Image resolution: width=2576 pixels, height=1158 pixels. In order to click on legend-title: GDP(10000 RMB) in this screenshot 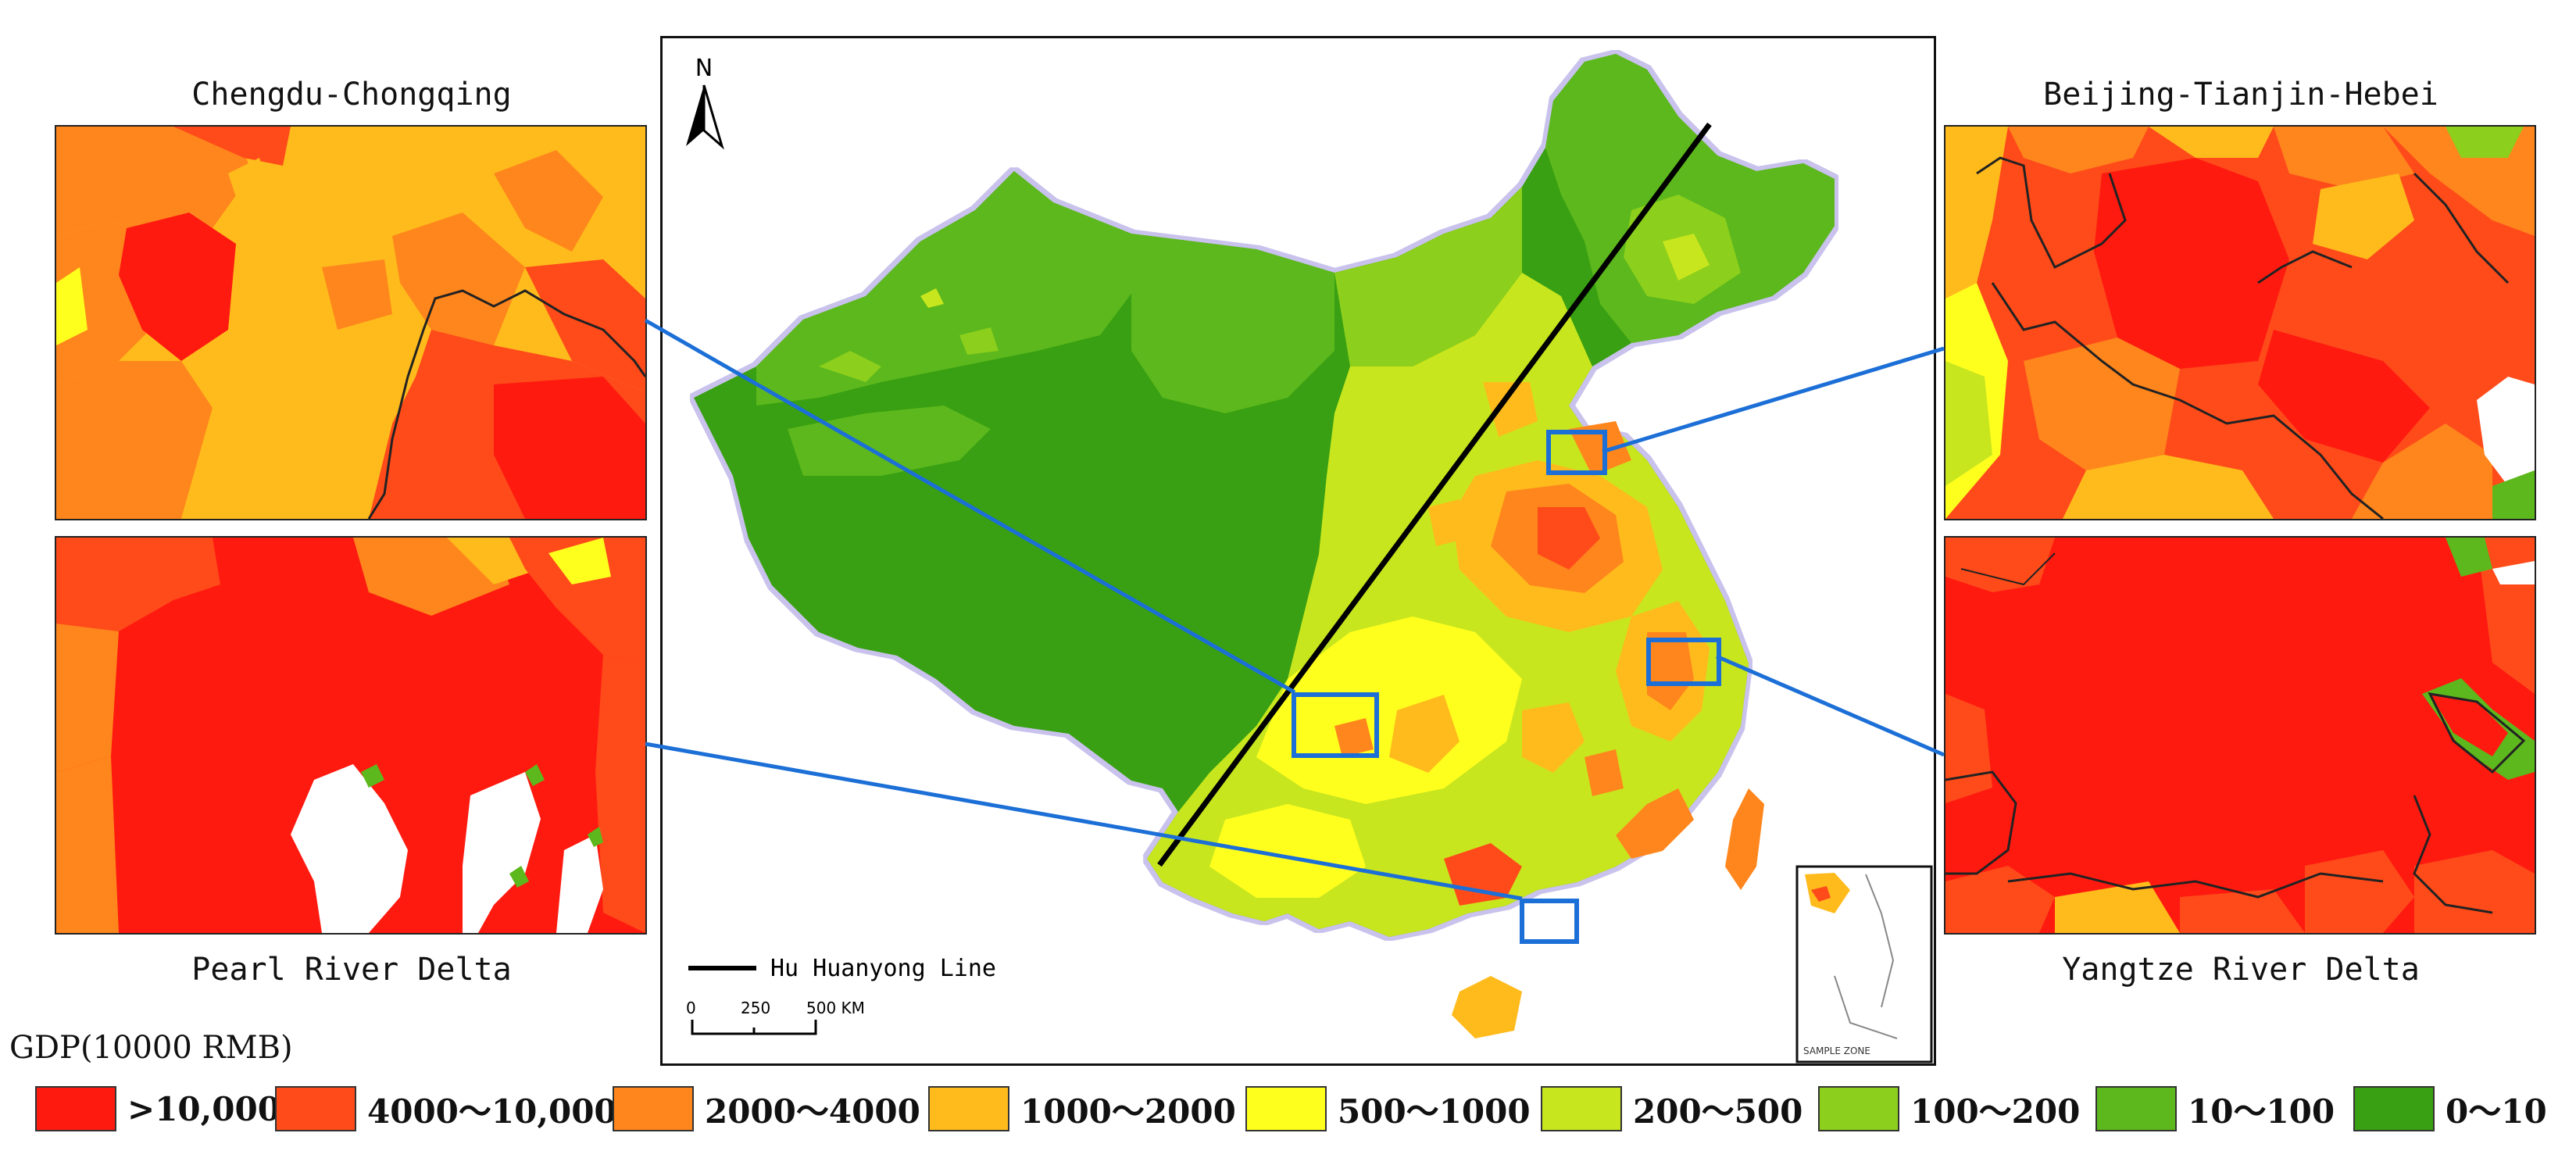, I will do `click(151, 1048)`.